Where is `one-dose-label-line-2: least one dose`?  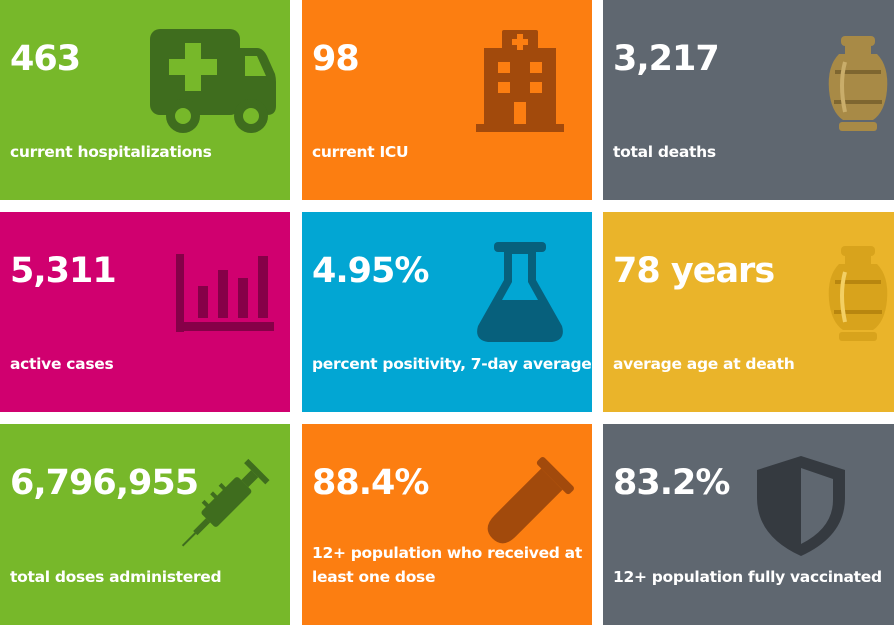 one-dose-label-line-2: least one dose is located at coordinates (374, 577).